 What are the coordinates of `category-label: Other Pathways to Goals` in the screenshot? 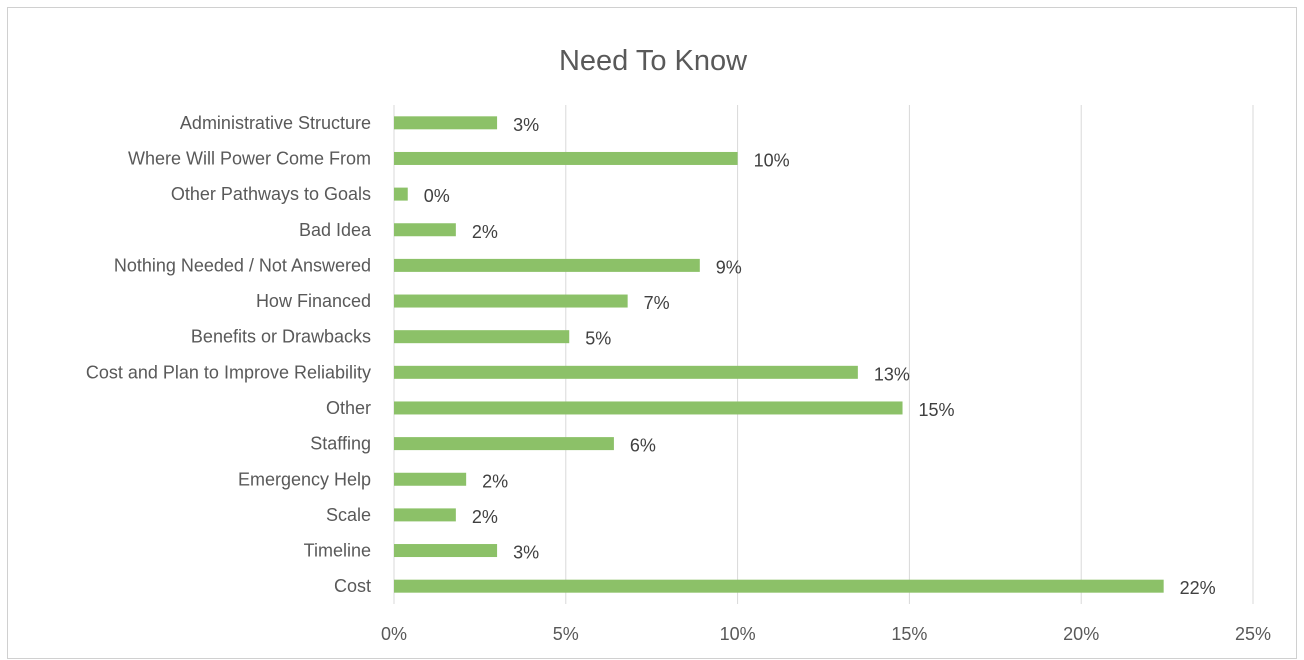 It's located at (271, 194).